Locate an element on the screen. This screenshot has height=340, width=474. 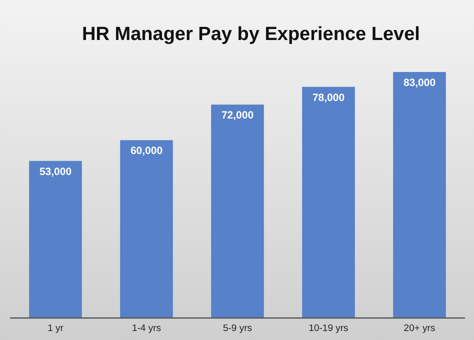
data-label: 60,000 is located at coordinates (146, 151).